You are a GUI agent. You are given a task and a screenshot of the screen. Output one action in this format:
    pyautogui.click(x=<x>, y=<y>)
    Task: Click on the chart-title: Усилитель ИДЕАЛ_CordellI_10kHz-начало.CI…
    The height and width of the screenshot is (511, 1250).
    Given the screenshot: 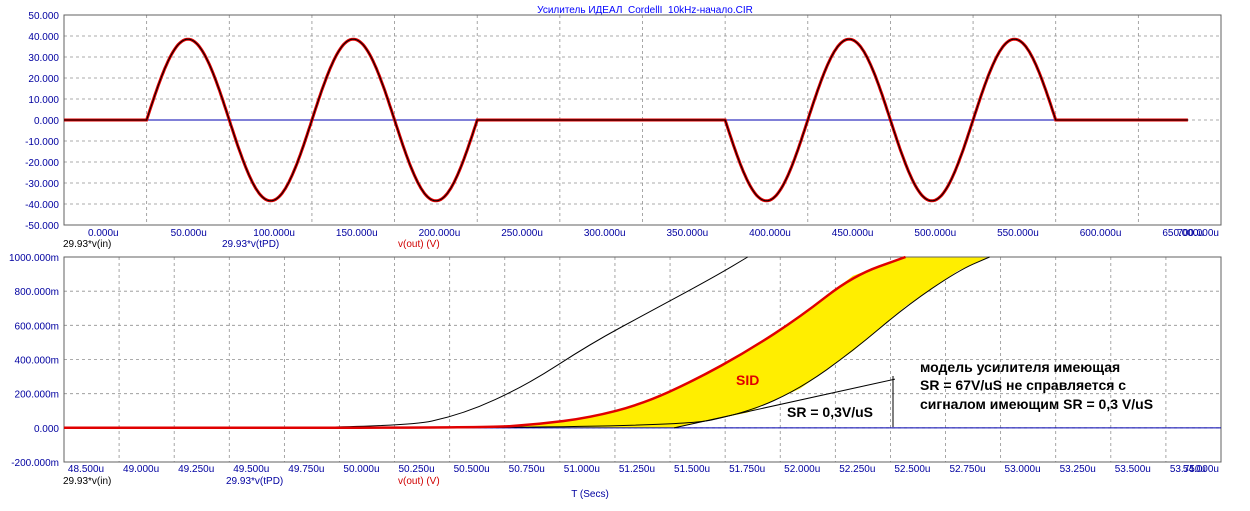 What is the action you would take?
    pyautogui.click(x=645, y=10)
    